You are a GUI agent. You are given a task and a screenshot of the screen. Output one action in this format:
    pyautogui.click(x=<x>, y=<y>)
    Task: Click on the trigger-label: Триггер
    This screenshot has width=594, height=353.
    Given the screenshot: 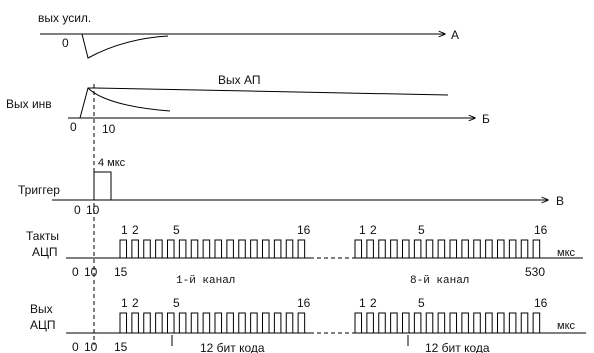 What is the action you would take?
    pyautogui.click(x=39, y=190)
    